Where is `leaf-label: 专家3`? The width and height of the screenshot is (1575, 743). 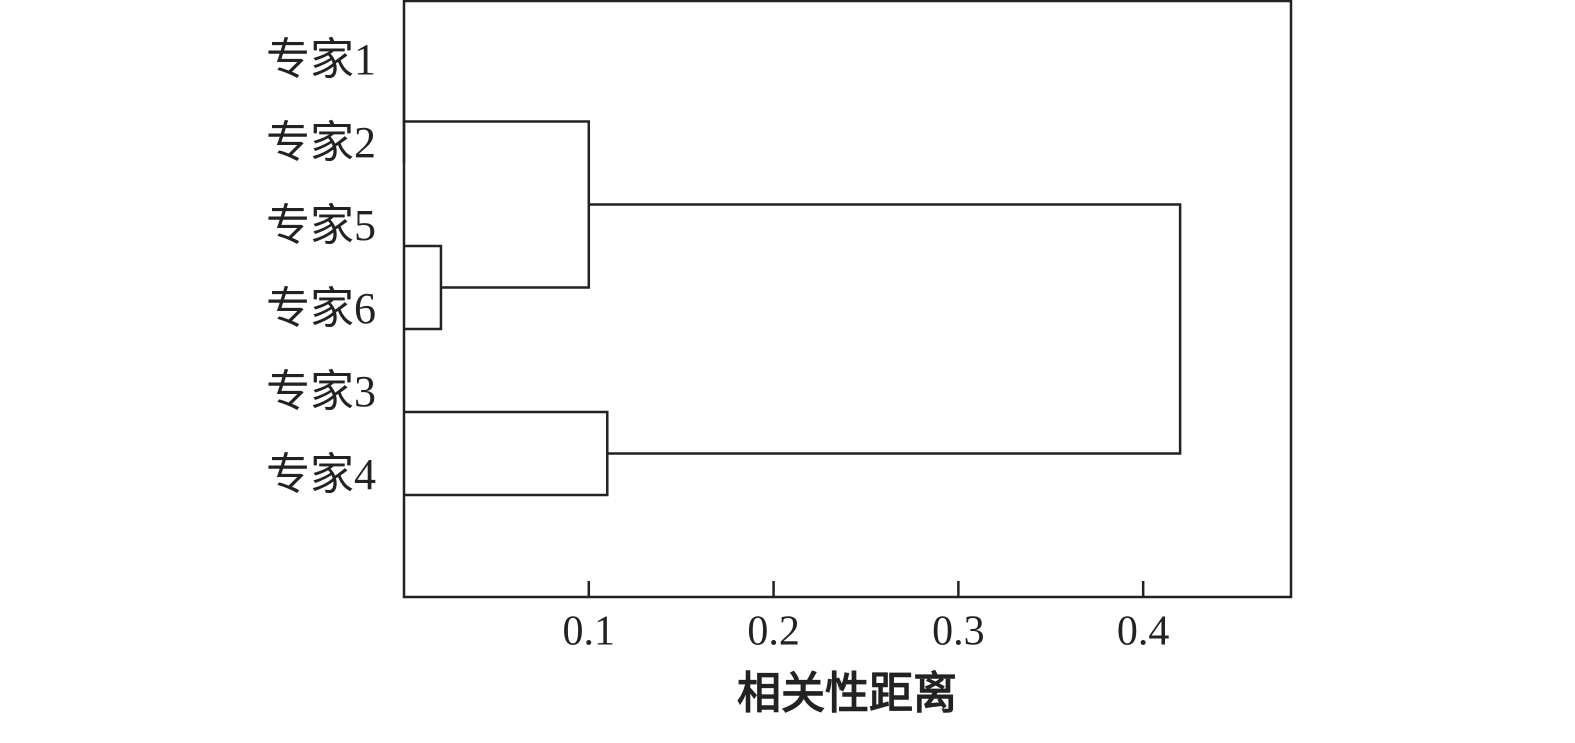
leaf-label: 专家3 is located at coordinates (321, 391).